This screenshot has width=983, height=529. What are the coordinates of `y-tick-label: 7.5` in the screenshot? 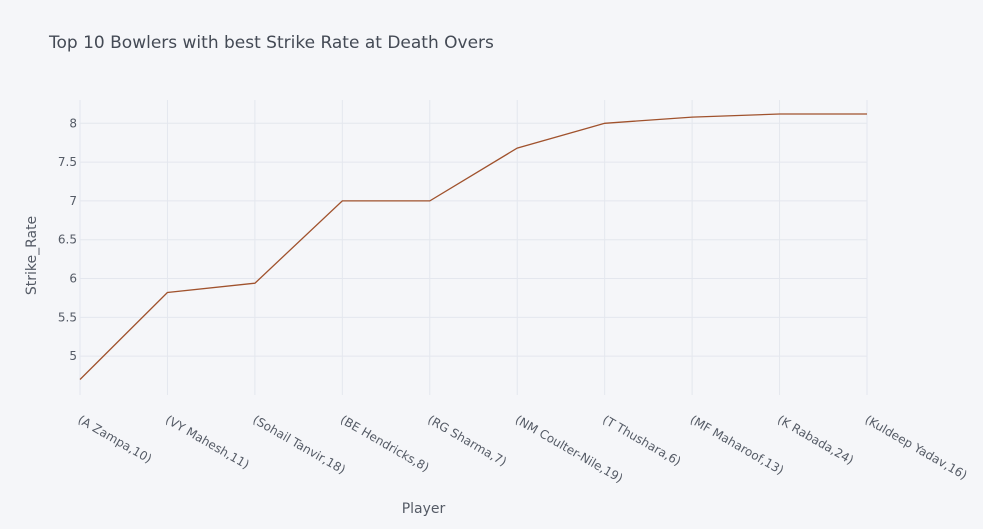 It's located at (67, 162).